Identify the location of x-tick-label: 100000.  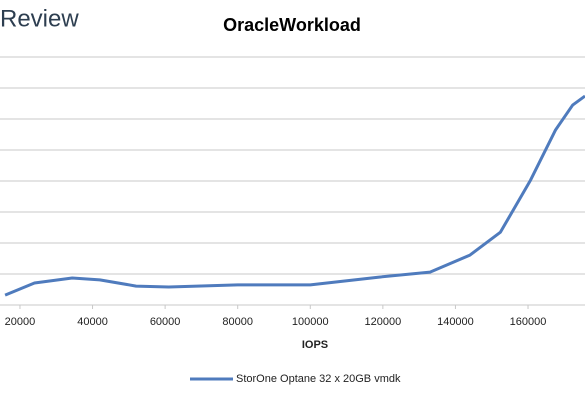
(310, 322).